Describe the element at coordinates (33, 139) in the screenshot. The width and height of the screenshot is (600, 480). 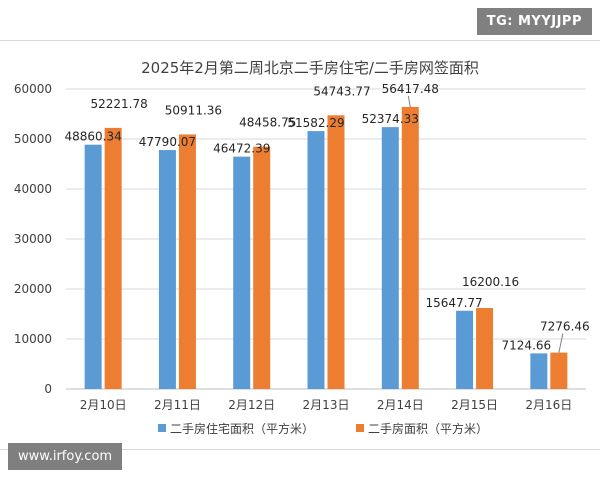
I see `y-tick-label: 50000` at that location.